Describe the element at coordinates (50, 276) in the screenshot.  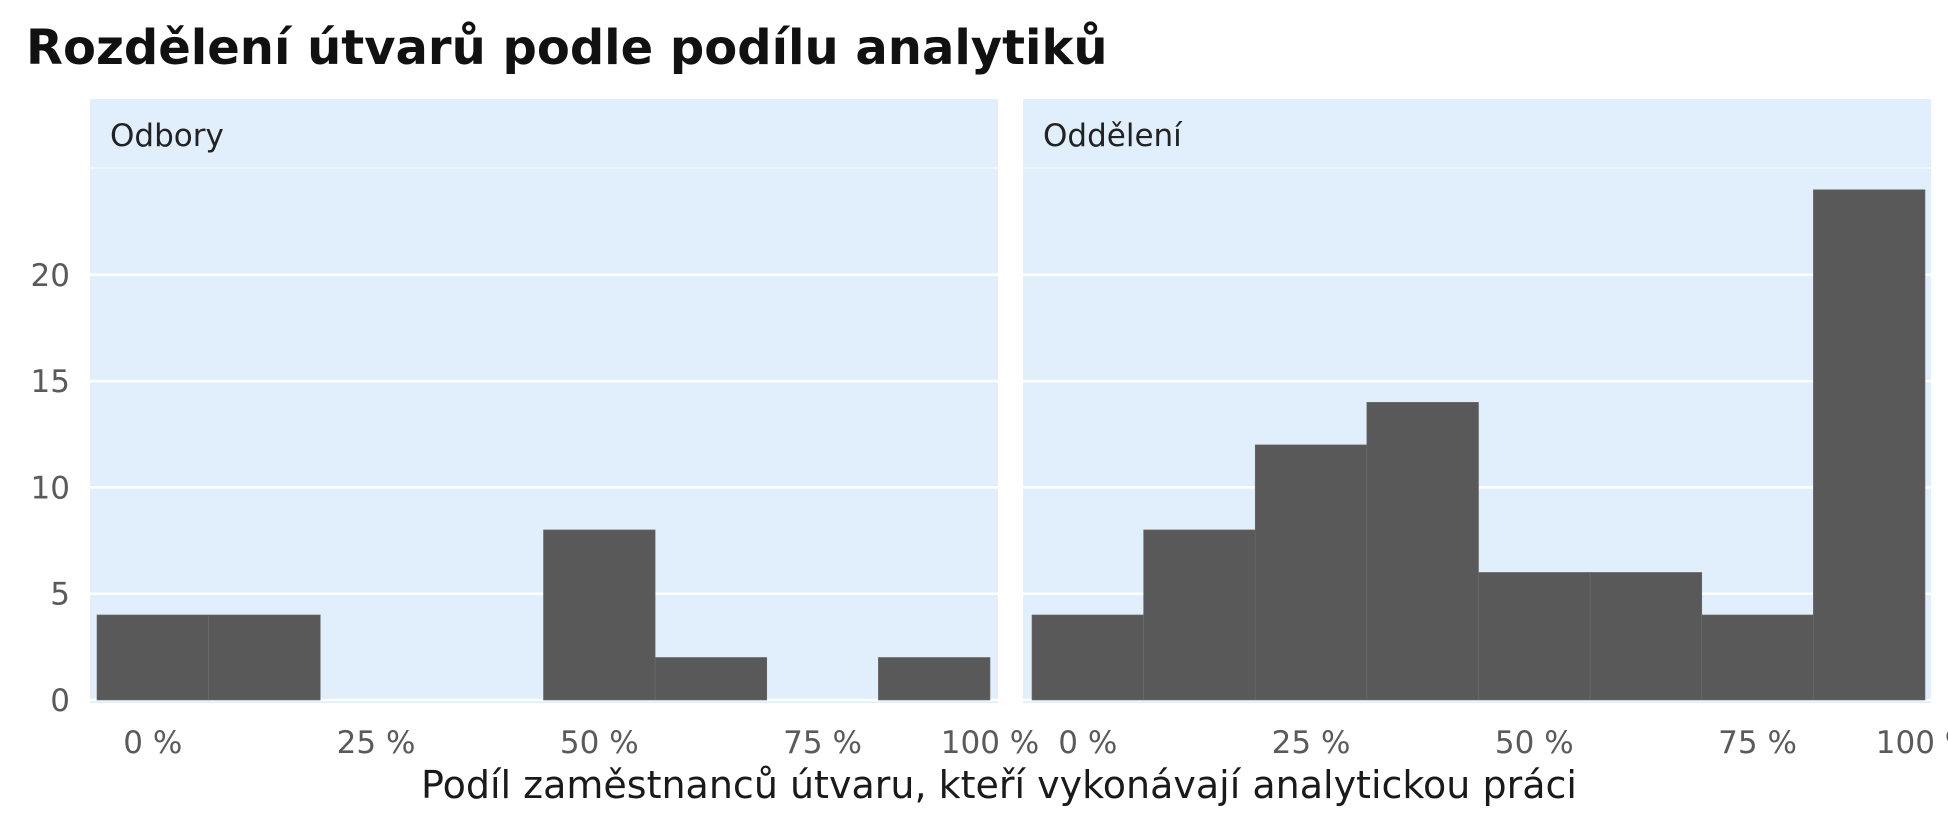
I see `y-tick-label: 20` at that location.